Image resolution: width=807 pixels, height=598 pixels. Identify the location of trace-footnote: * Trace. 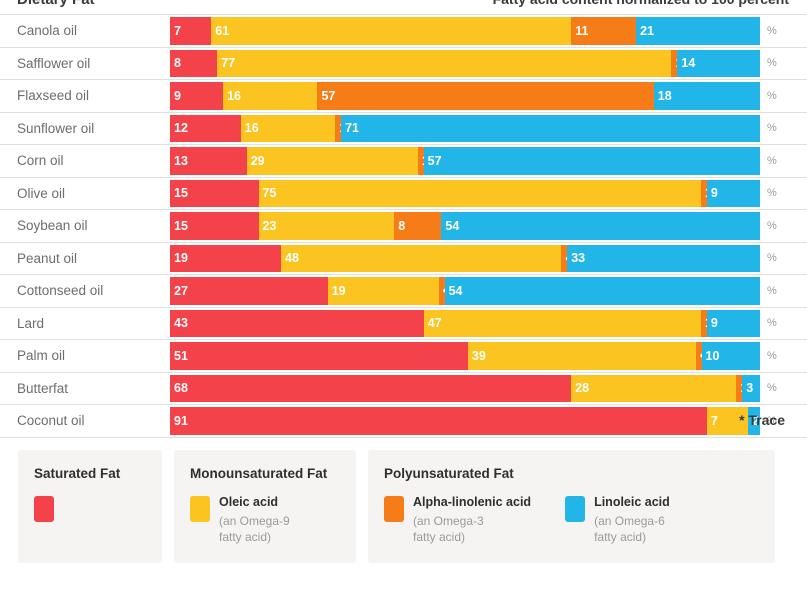
(762, 420).